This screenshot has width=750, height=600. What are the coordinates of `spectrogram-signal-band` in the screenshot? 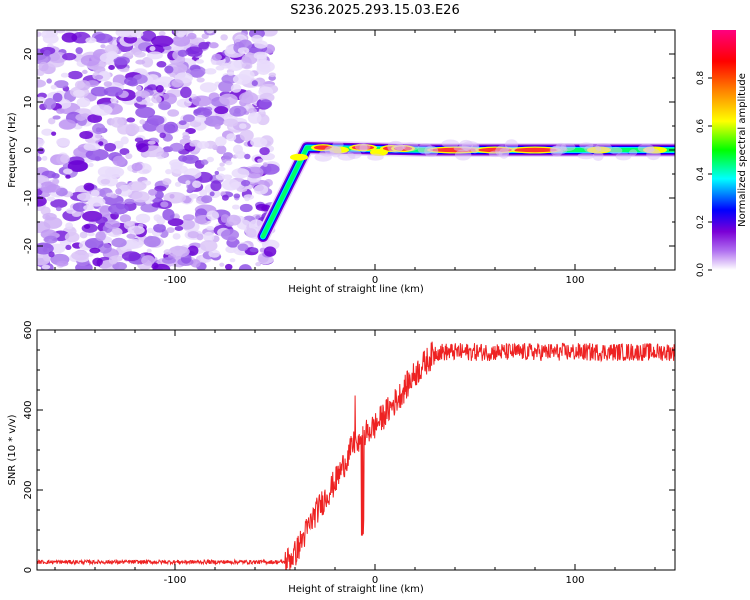 It's located at (465, 191).